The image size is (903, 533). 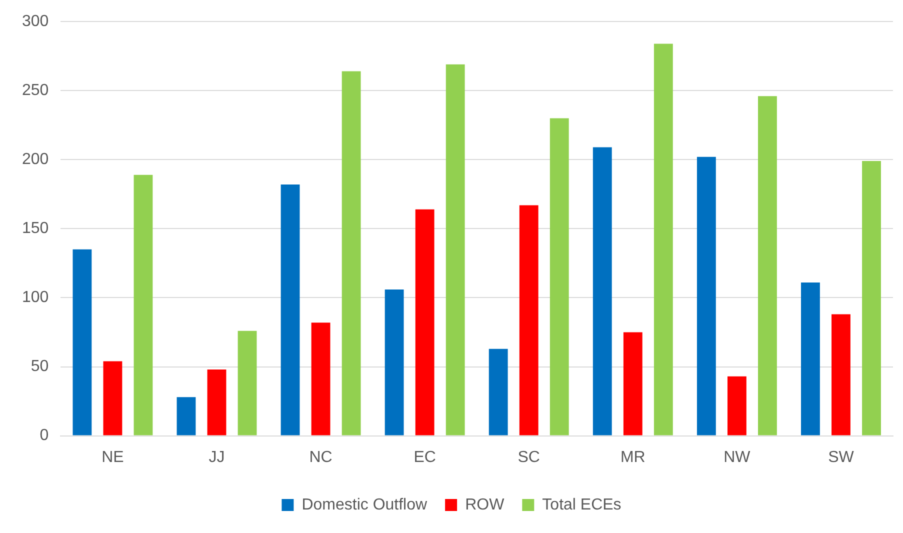 What do you see at coordinates (35, 297) in the screenshot?
I see `y-tick-label: 100` at bounding box center [35, 297].